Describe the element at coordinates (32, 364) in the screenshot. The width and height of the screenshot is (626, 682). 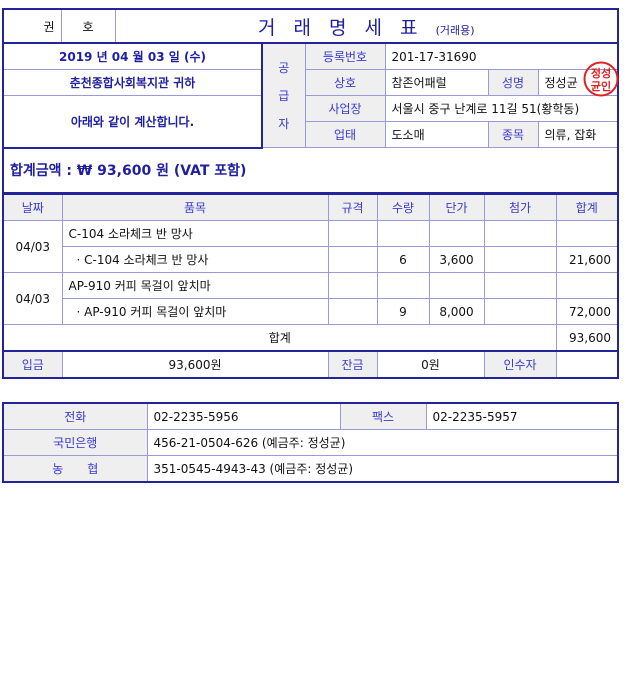
I see `deposit-label: 입금` at that location.